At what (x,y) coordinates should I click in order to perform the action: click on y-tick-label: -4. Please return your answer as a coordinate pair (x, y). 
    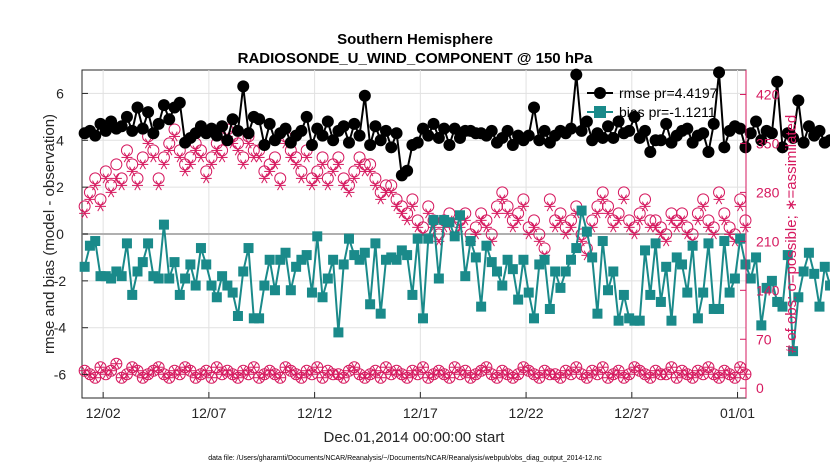
    Looking at the image, I should click on (60, 328).